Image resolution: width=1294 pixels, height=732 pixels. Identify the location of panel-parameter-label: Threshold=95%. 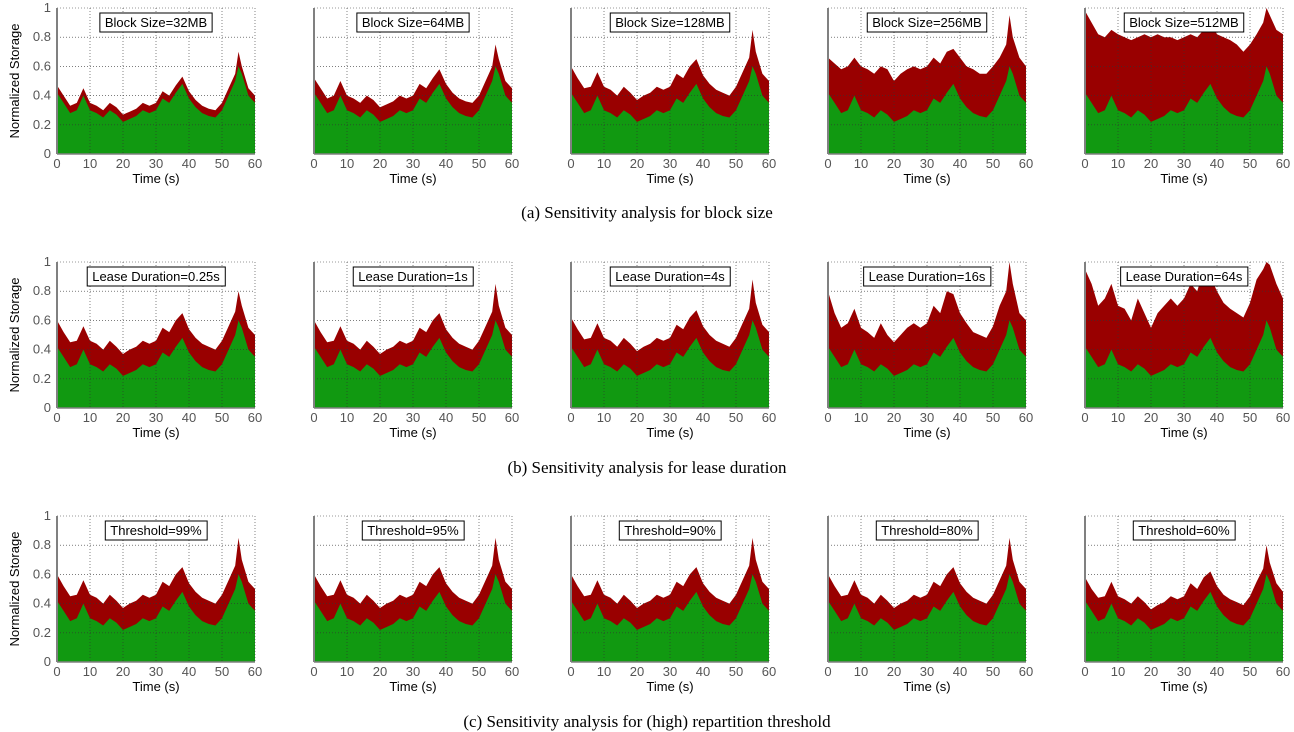
(413, 530).